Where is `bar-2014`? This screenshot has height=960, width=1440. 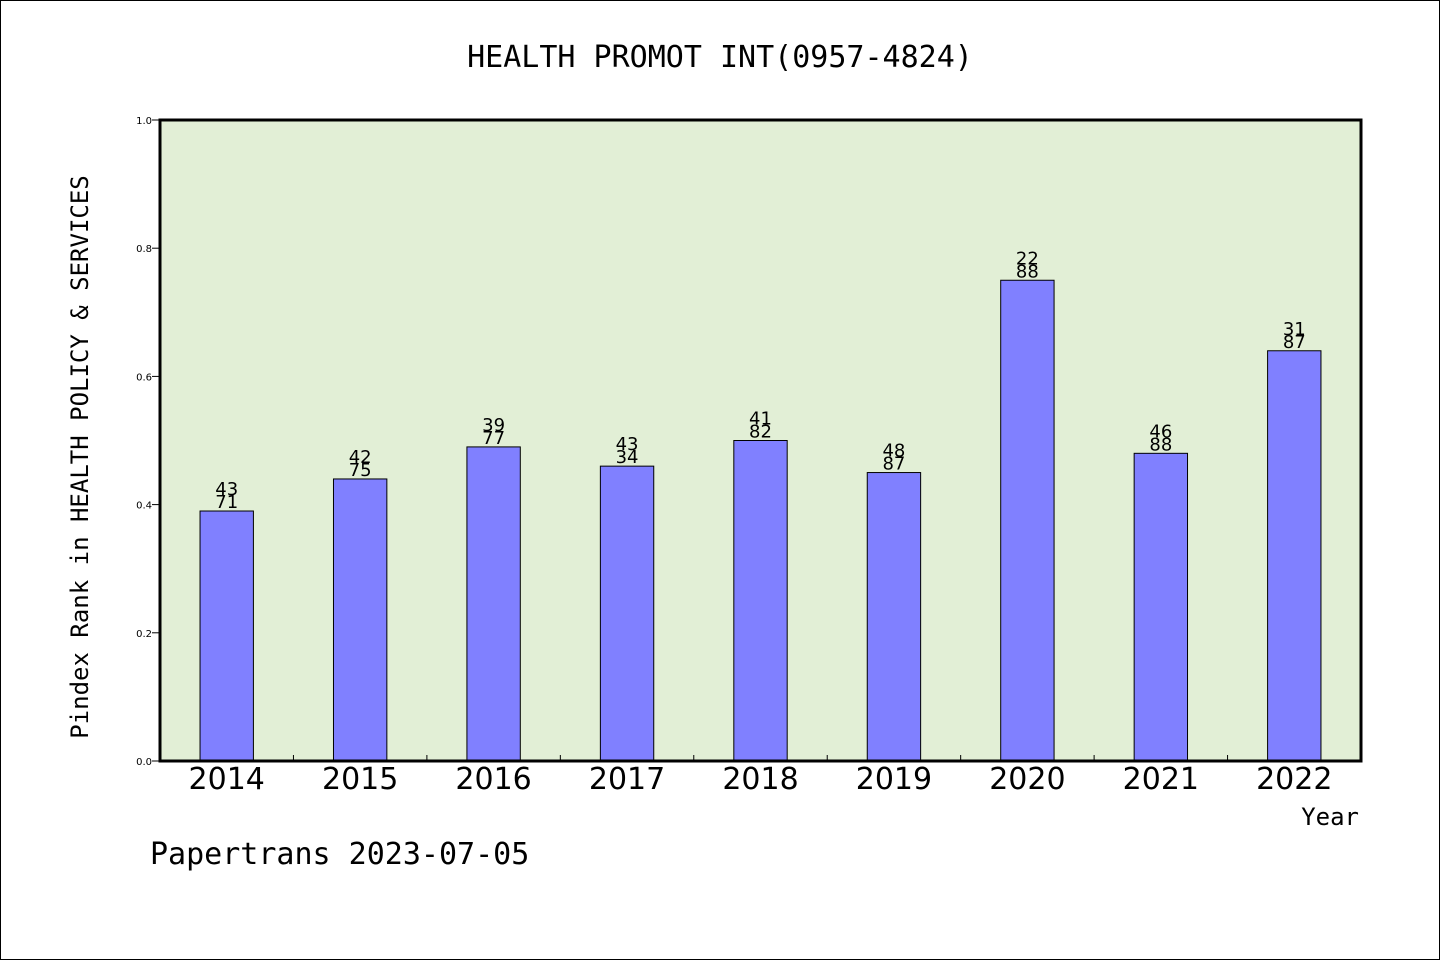 bar-2014 is located at coordinates (226, 636).